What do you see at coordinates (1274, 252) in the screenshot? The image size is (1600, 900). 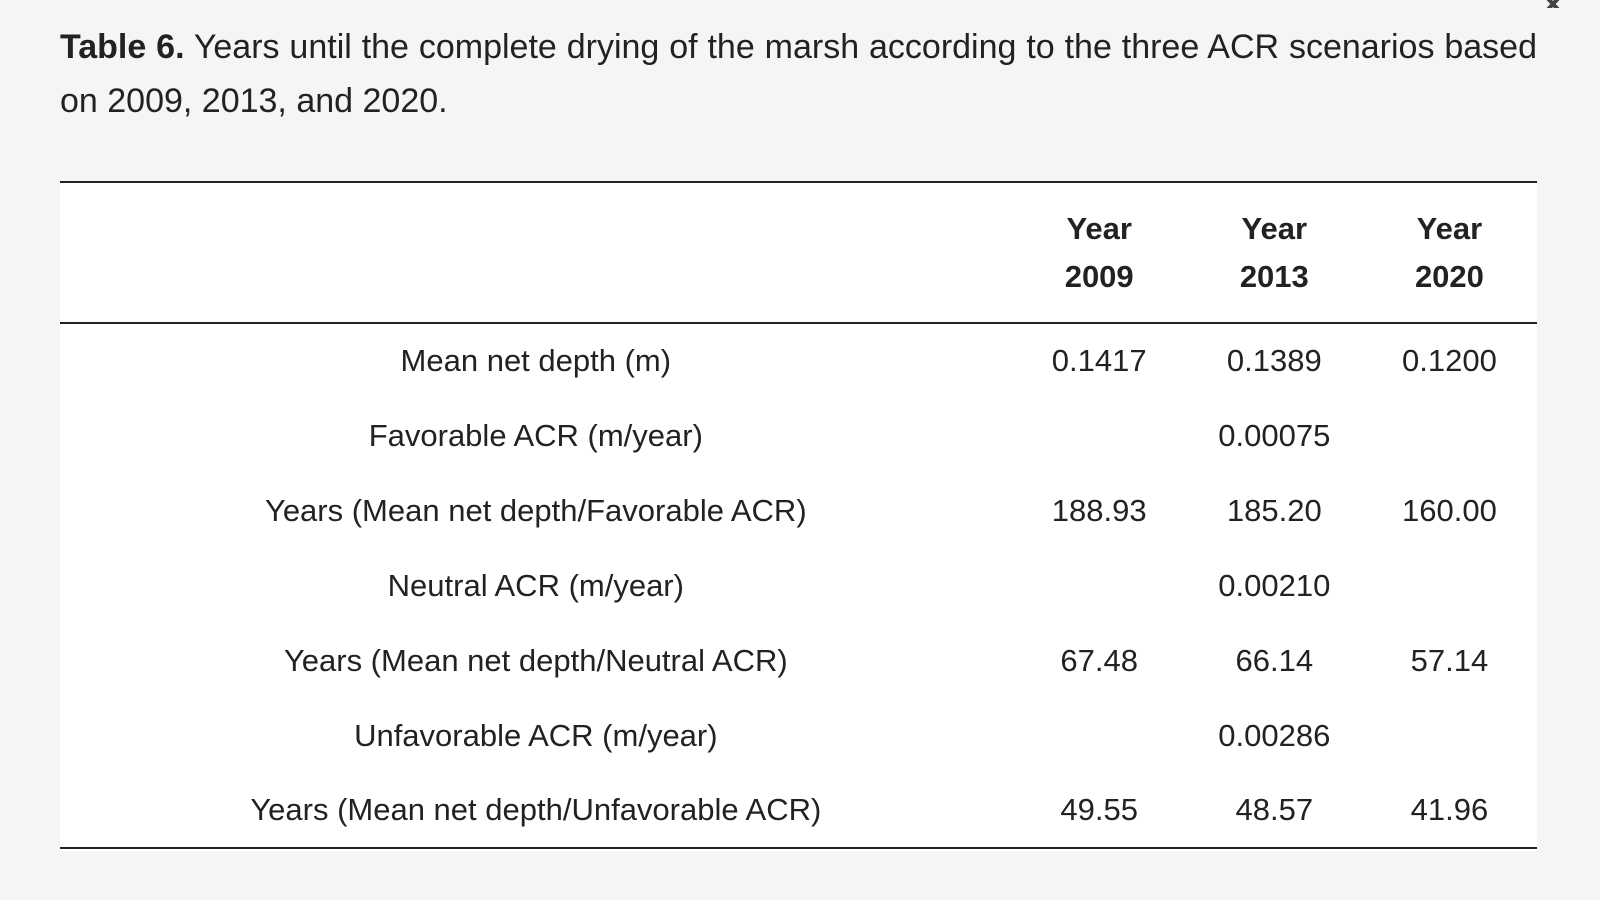 I see `column-header-2013: Year 2013` at bounding box center [1274, 252].